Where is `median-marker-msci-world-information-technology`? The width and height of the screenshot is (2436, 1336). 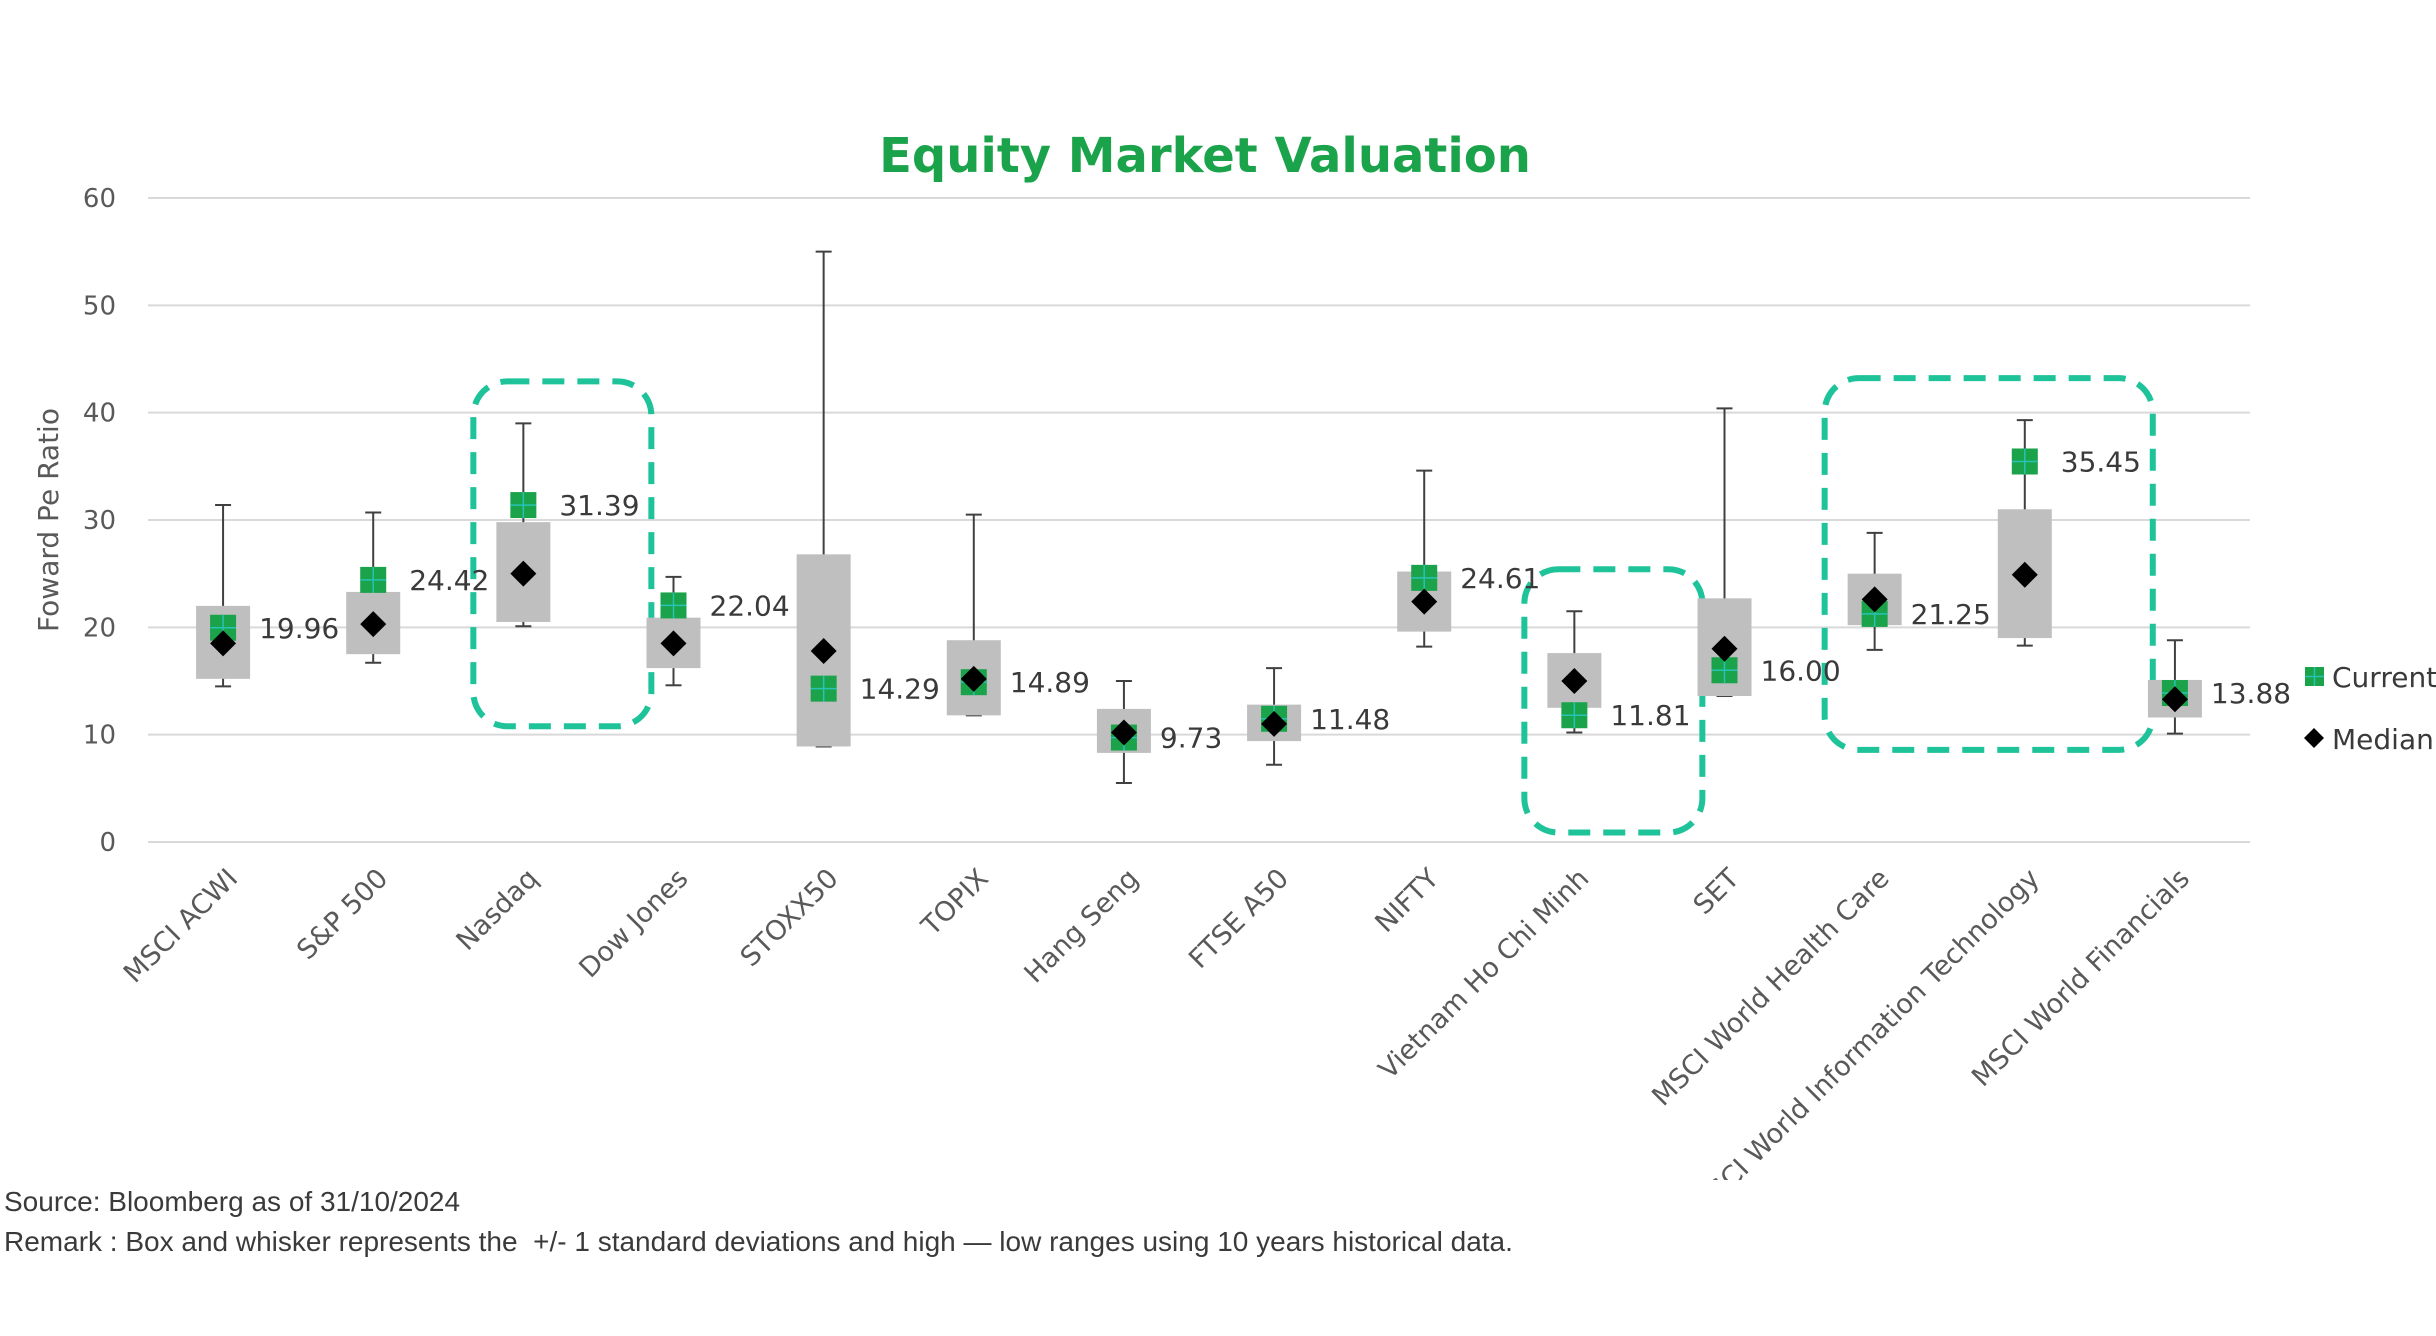 median-marker-msci-world-information-technology is located at coordinates (2024, 574).